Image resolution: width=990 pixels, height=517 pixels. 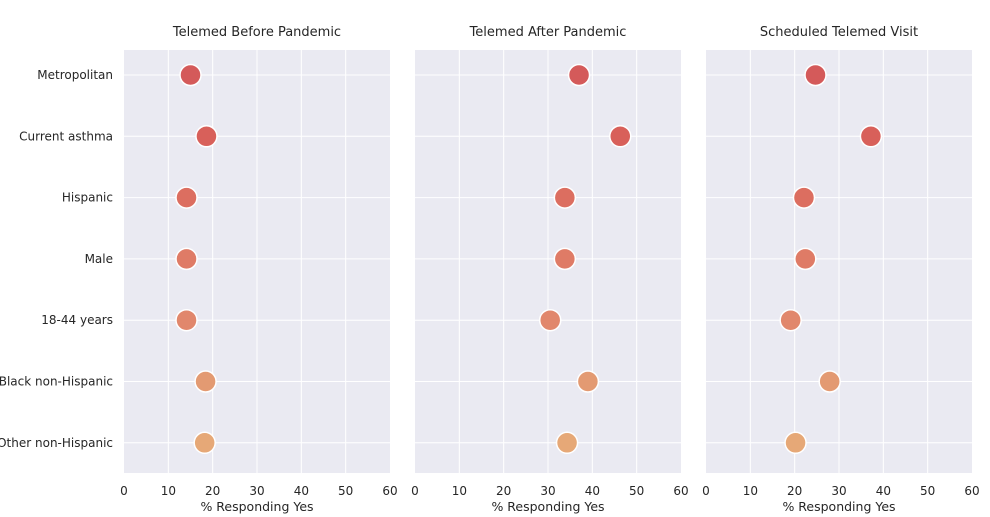 I want to click on panel-title-2: Telemed After Pandemic, so click(x=548, y=32).